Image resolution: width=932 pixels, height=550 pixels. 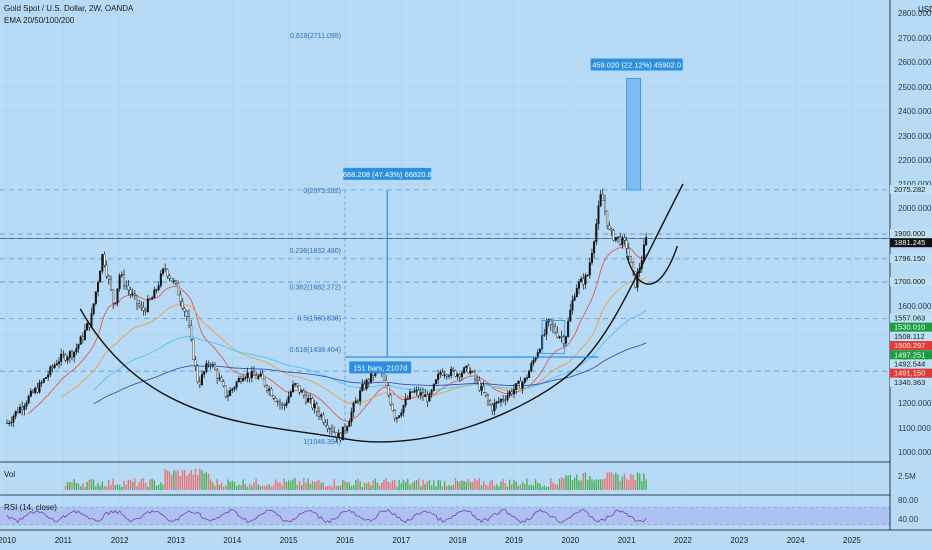 What do you see at coordinates (322, 442) in the screenshot?
I see `fib-label: 1(1046.394)` at bounding box center [322, 442].